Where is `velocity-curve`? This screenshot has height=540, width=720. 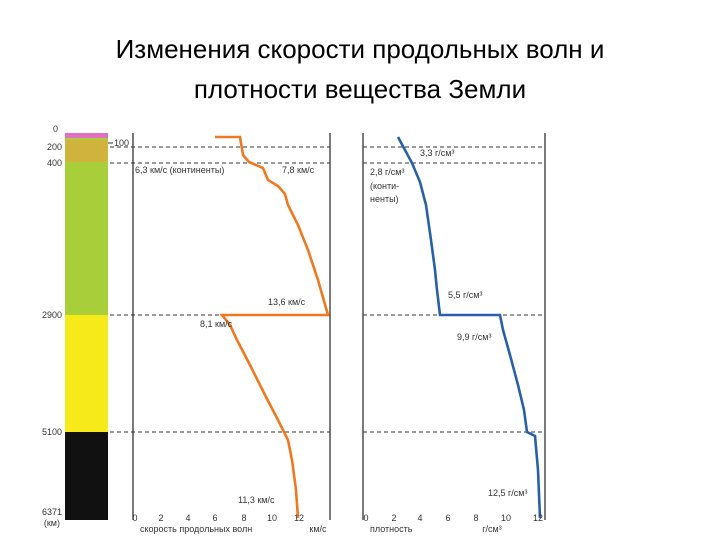
velocity-curve is located at coordinates (272, 327).